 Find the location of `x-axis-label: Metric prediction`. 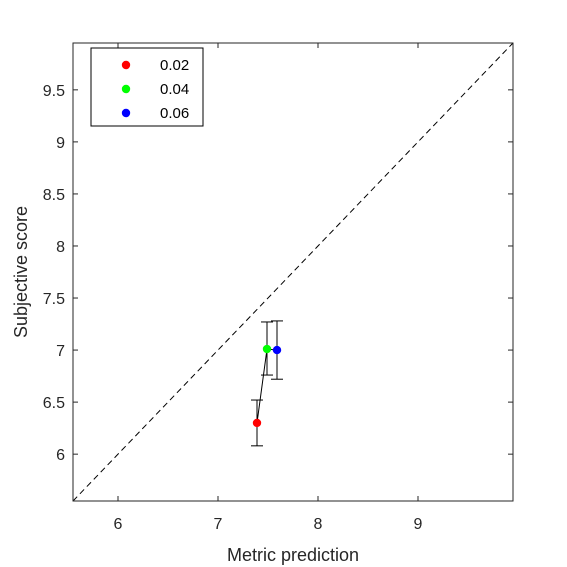

x-axis-label: Metric prediction is located at coordinates (293, 555).